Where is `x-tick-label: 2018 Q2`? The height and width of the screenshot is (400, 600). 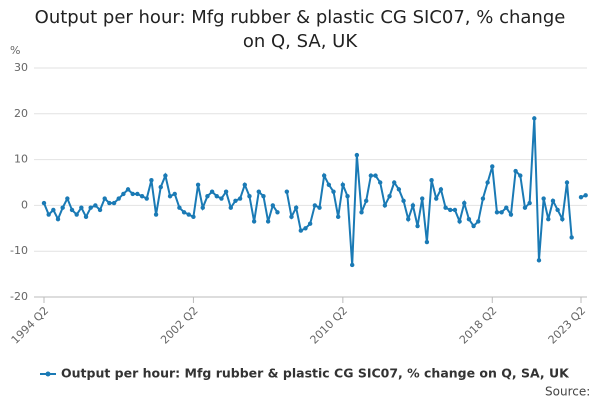 x-tick-label: 2018 Q2 is located at coordinates (478, 325).